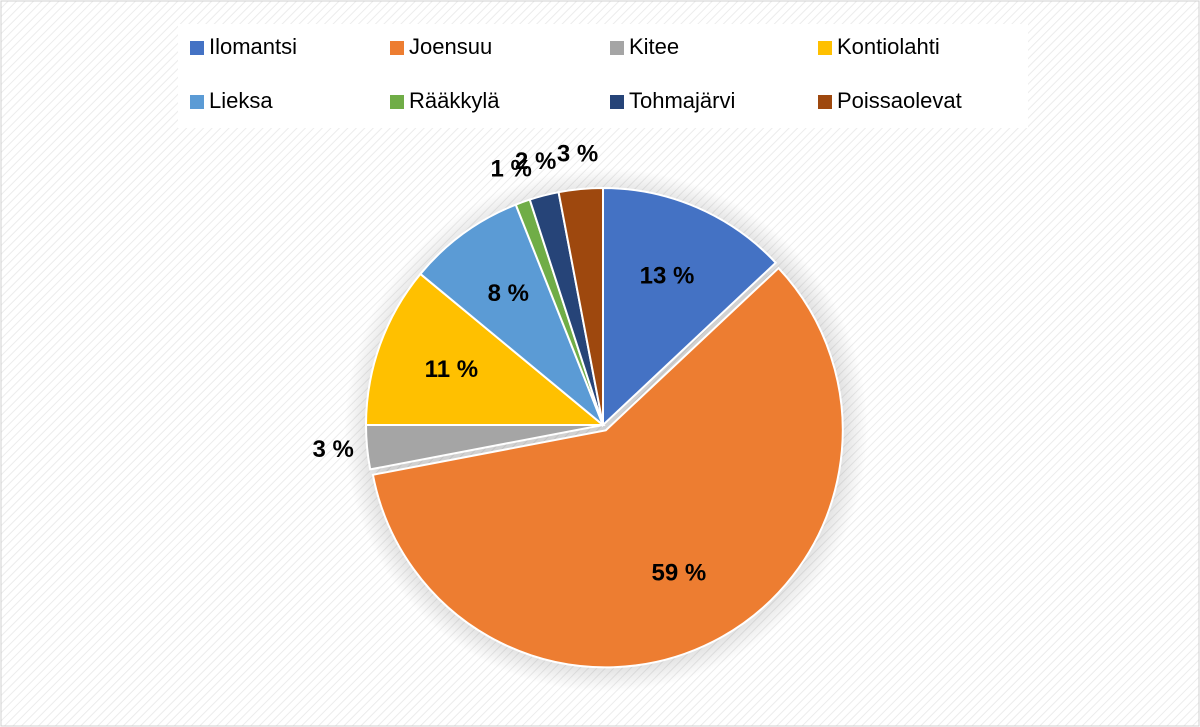 The height and width of the screenshot is (727, 1200). I want to click on data-label: 8 %, so click(508, 293).